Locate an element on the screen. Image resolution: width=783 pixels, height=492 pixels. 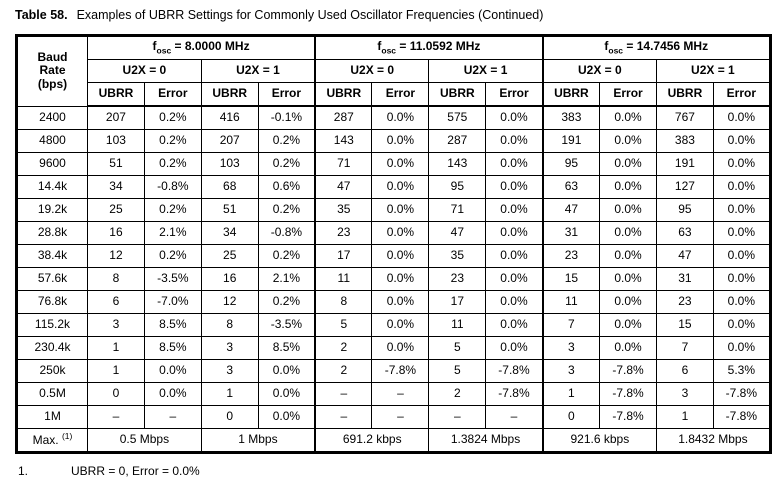
ubrr-value-cell: 127 is located at coordinates (684, 187).